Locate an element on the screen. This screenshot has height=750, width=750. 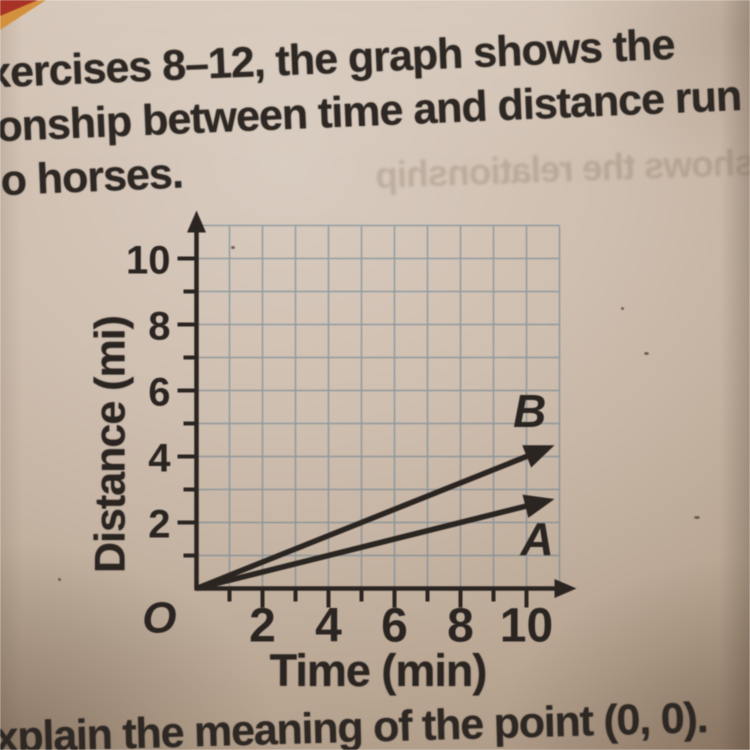
x-axis-arrowhead is located at coordinates (565, 588).